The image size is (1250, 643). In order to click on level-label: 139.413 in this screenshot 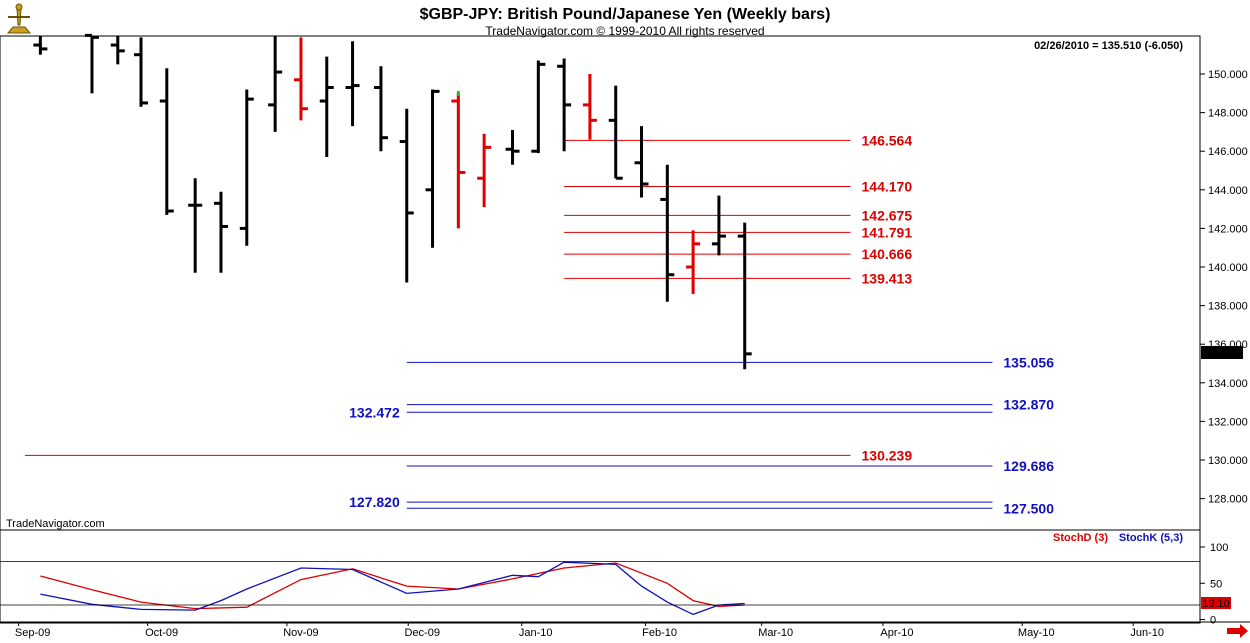, I will do `click(887, 278)`.